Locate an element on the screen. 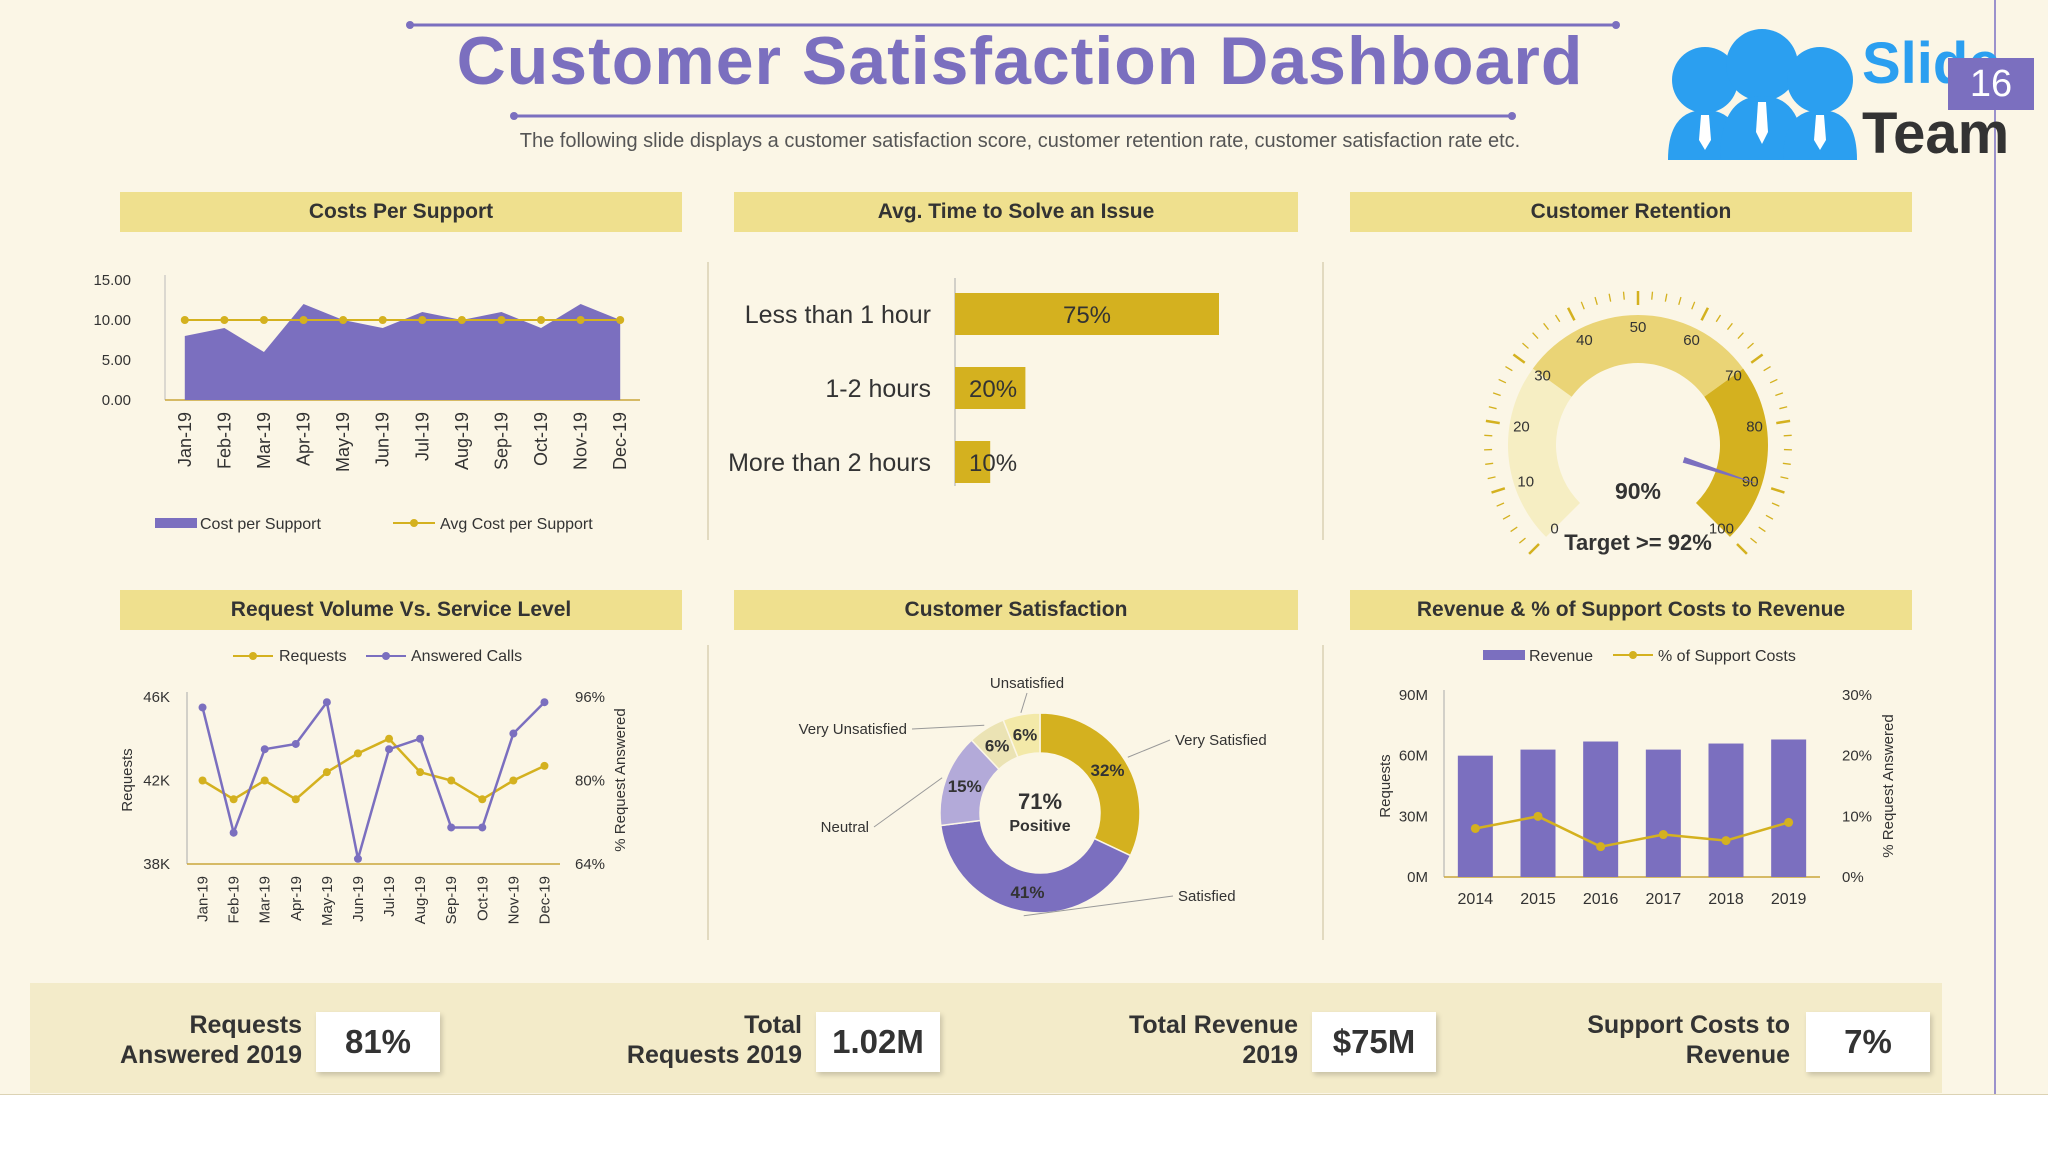  x-tick-label: 2017 is located at coordinates (1664, 899).